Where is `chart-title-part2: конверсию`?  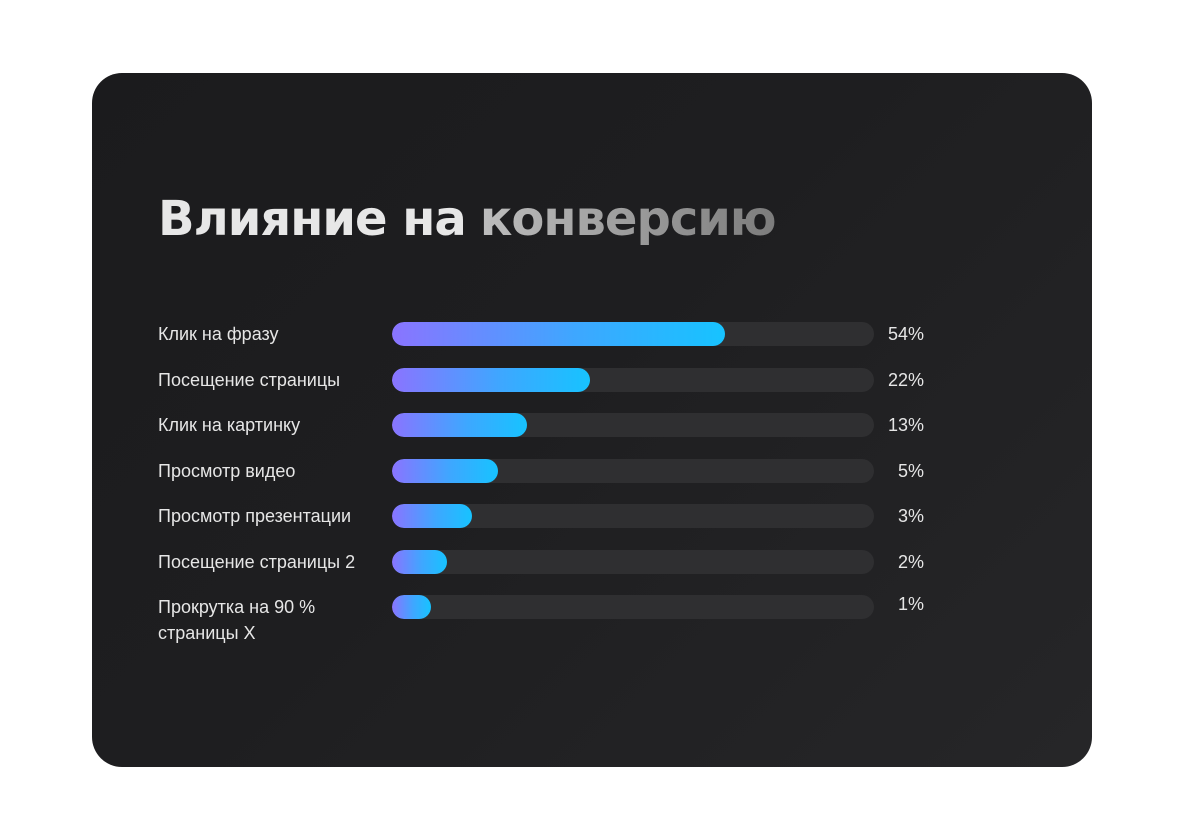 chart-title-part2: конверсию is located at coordinates (628, 219).